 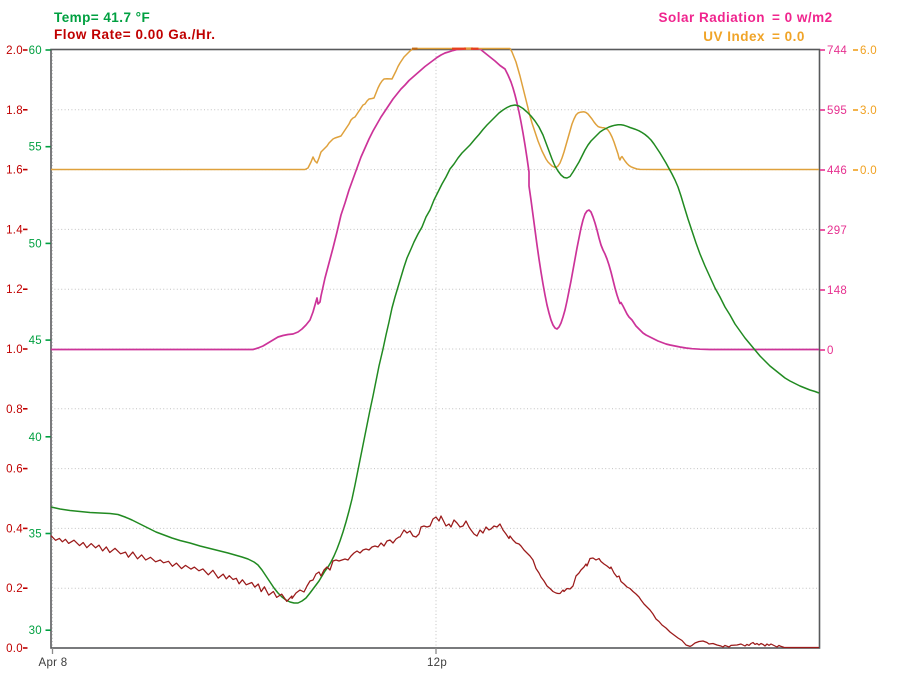 What do you see at coordinates (14, 290) in the screenshot?
I see `svg-text: 1.2` at bounding box center [14, 290].